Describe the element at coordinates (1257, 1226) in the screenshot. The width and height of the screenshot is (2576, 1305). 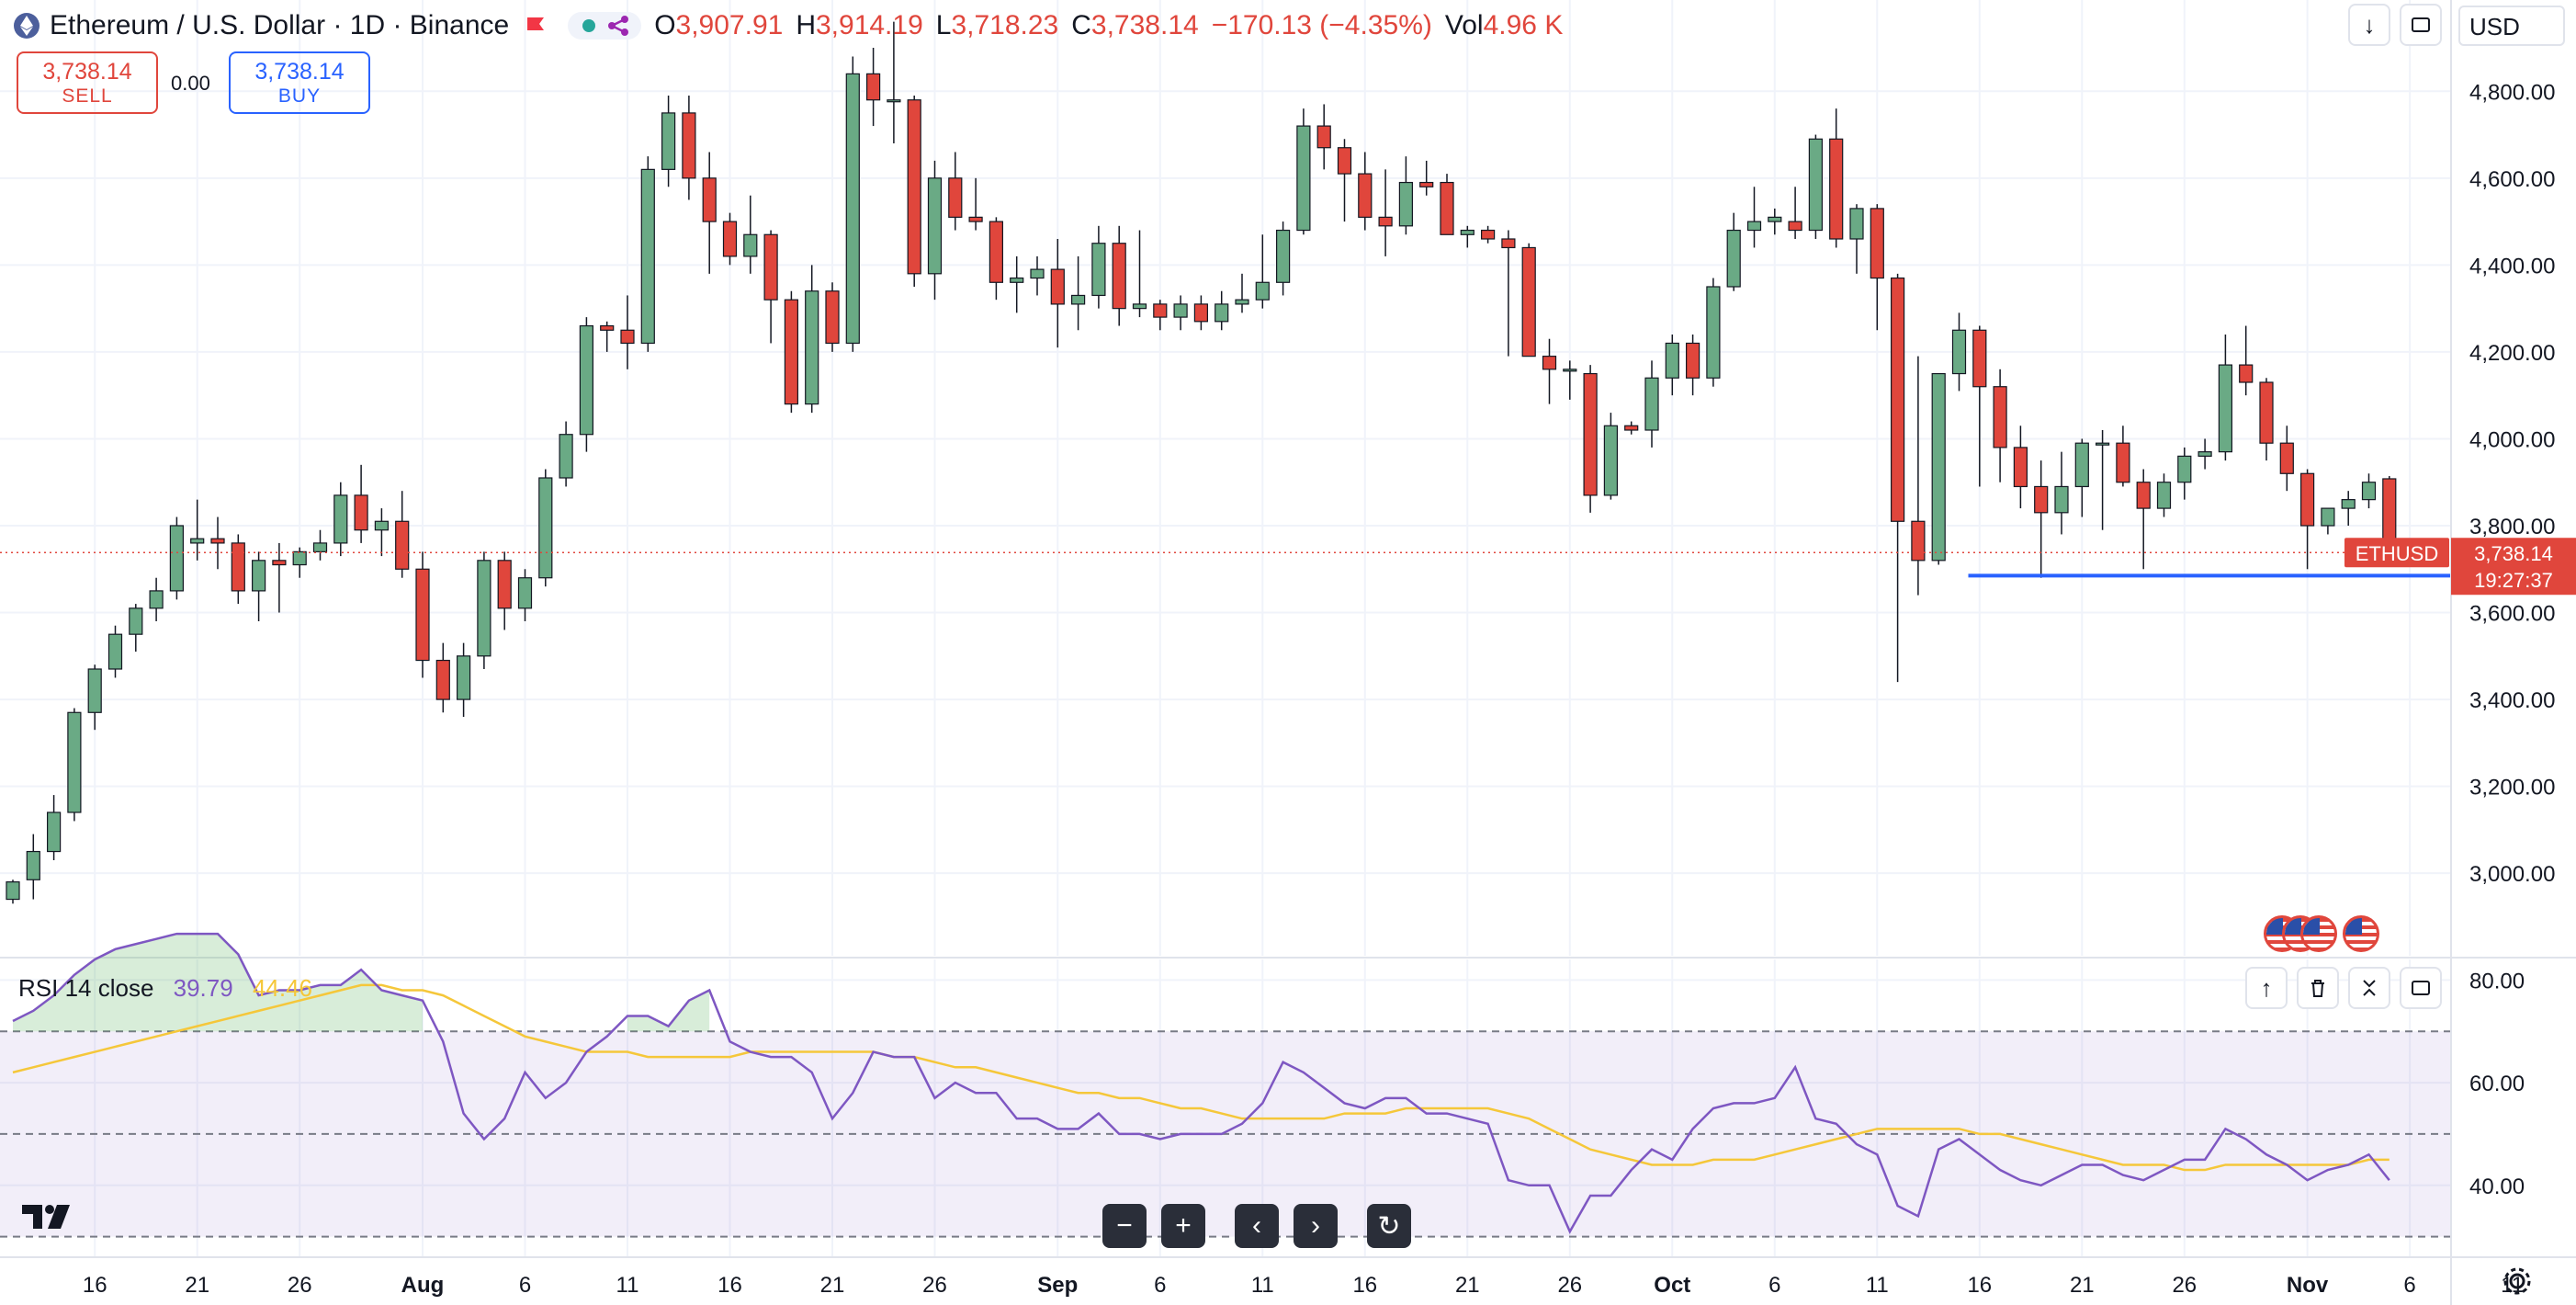
I see `scroll-left-button: ‹` at that location.